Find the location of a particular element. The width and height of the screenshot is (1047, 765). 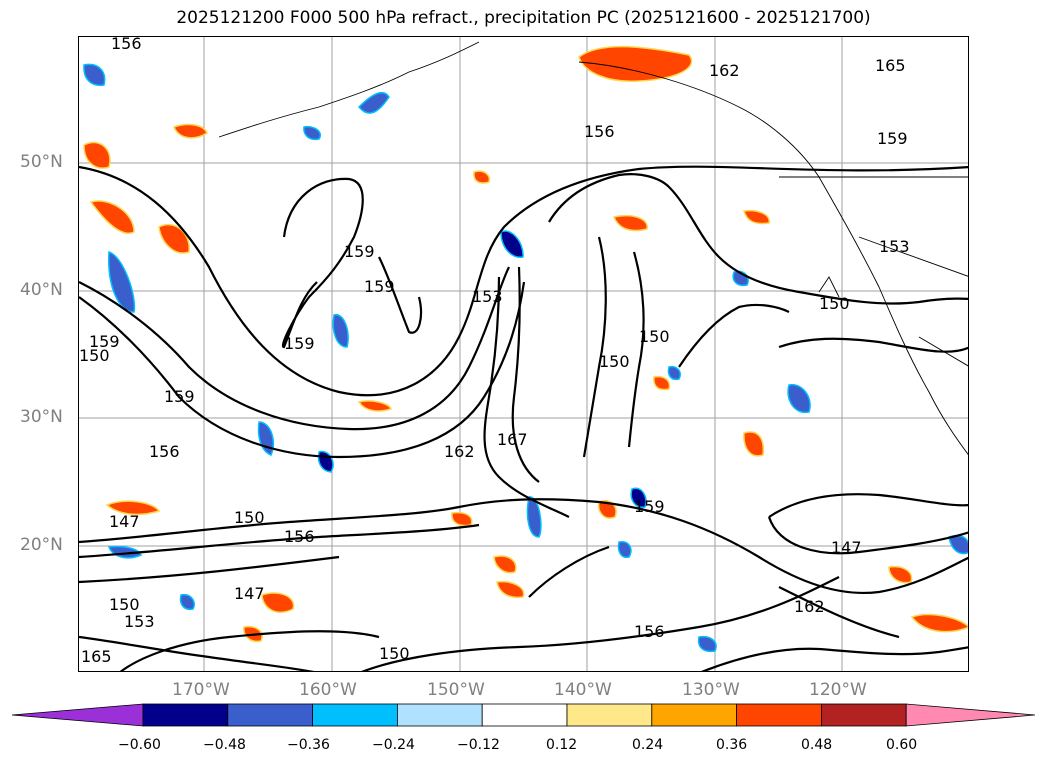

colorbar-tick: 0.60 is located at coordinates (902, 745).